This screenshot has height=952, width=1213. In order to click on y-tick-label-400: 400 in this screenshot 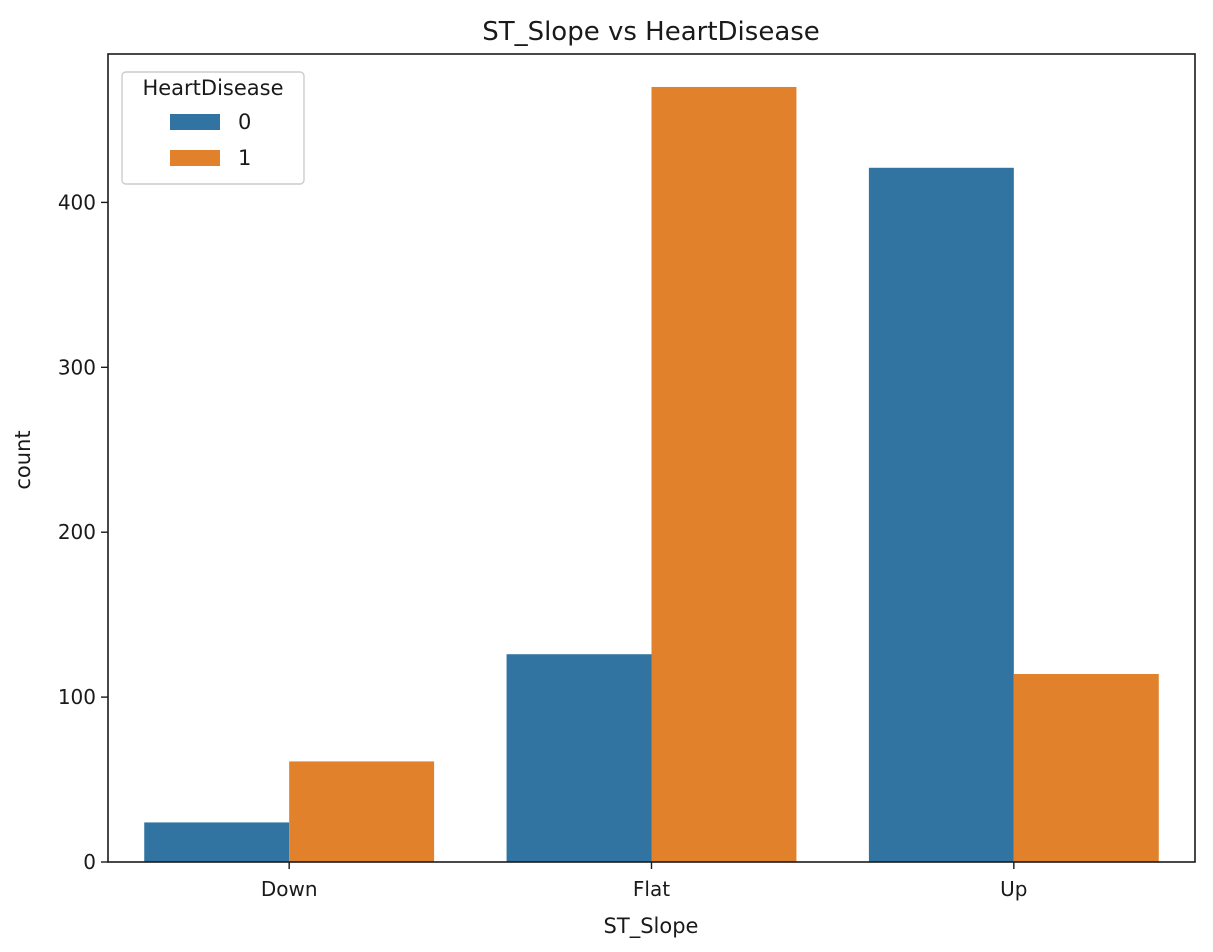, I will do `click(77, 202)`.